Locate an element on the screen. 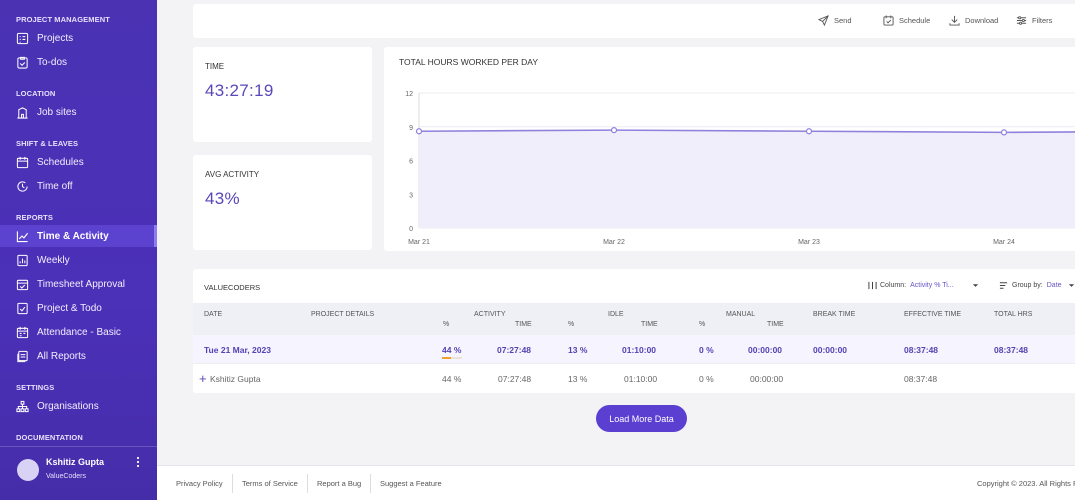 The width and height of the screenshot is (1075, 500). user-profile: Kshitiz Gupta ValueCoders is located at coordinates (78, 473).